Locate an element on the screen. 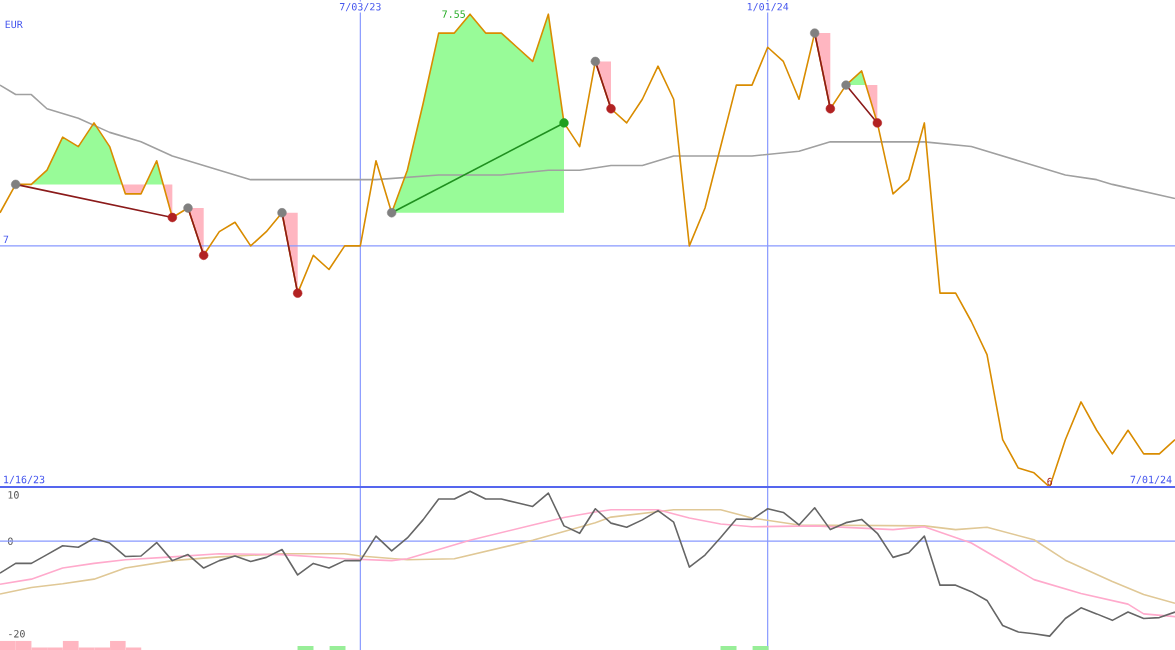  x-tick-label: 7/03/23 is located at coordinates (360, 7).